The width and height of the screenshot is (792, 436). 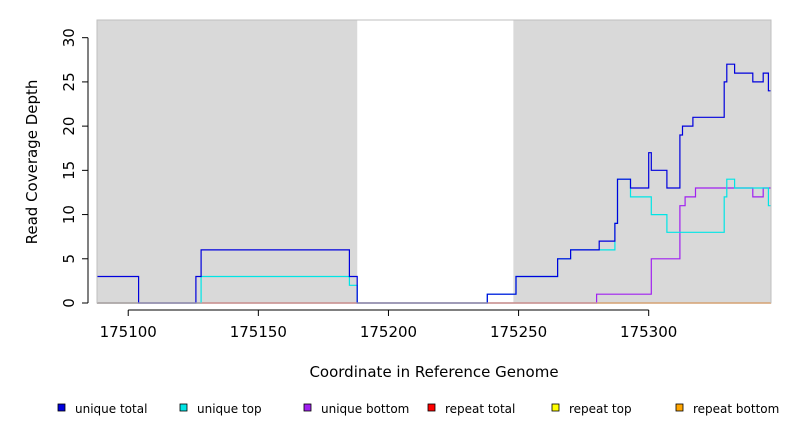 What do you see at coordinates (32, 162) in the screenshot?
I see `y-axis-label: Read Coverage Depth` at bounding box center [32, 162].